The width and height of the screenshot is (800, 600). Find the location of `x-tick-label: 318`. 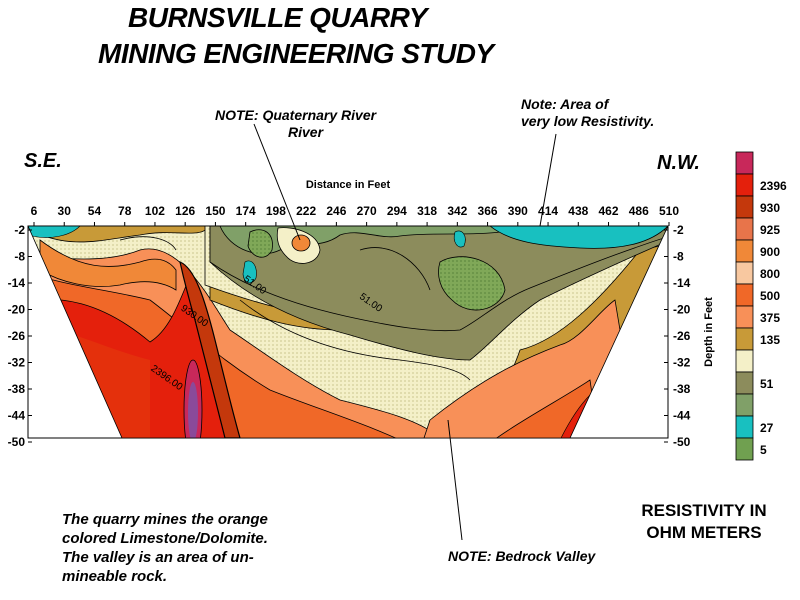

x-tick-label: 318 is located at coordinates (427, 211).